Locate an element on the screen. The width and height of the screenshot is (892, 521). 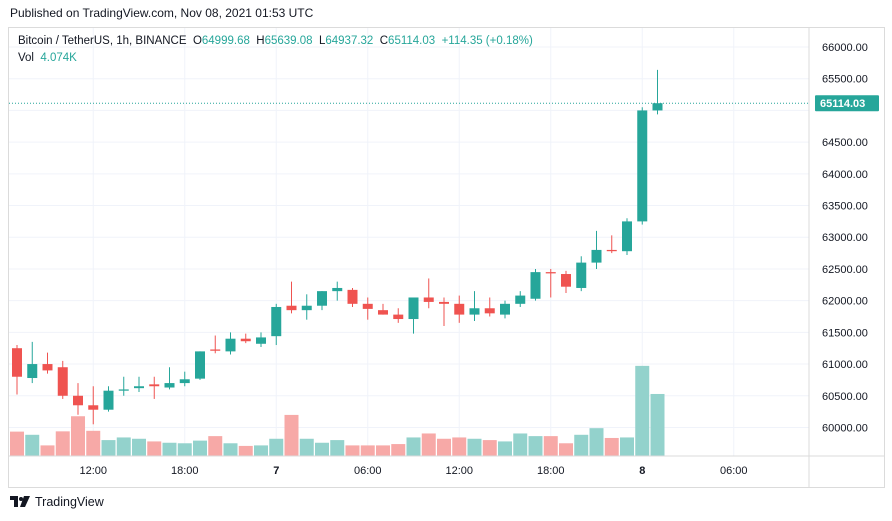
last-price-badge: 65114.03 is located at coordinates (847, 103).